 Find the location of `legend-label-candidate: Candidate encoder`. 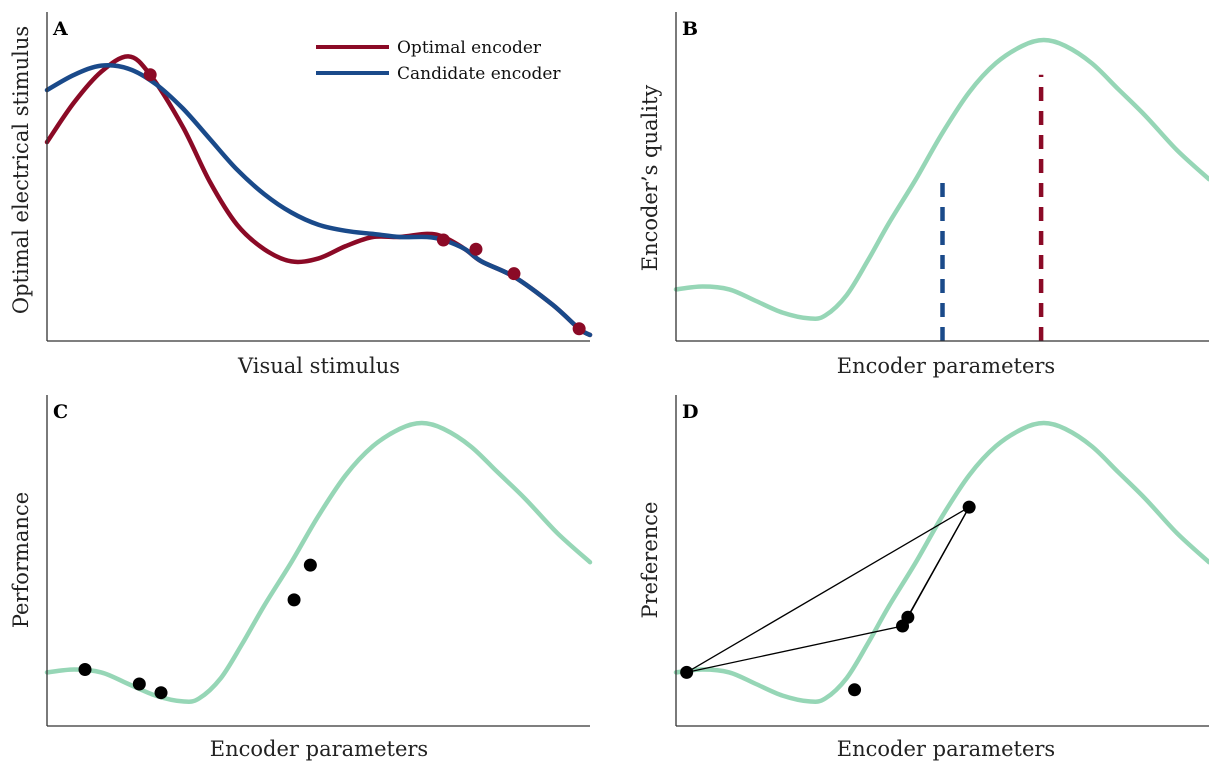

legend-label-candidate: Candidate encoder is located at coordinates (479, 74).